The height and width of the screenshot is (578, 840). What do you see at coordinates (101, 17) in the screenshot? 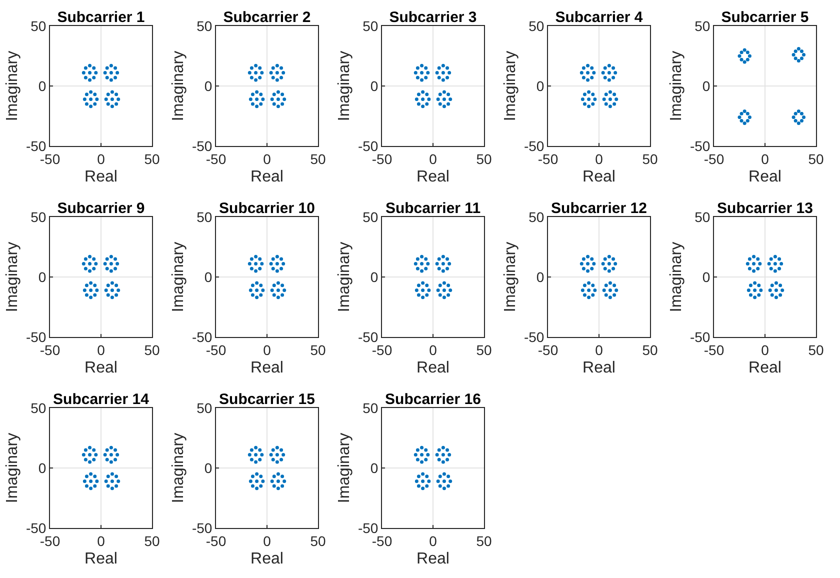
I see `chart-title: Subcarrier 1` at bounding box center [101, 17].